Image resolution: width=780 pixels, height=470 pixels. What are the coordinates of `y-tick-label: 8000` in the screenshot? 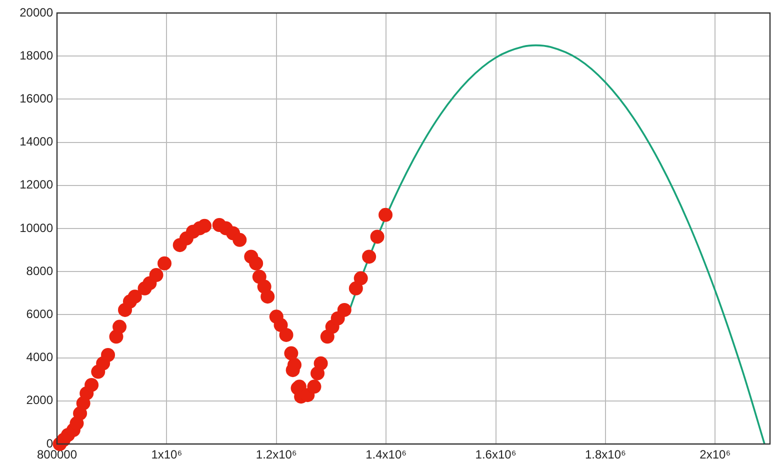 It's located at (40, 271).